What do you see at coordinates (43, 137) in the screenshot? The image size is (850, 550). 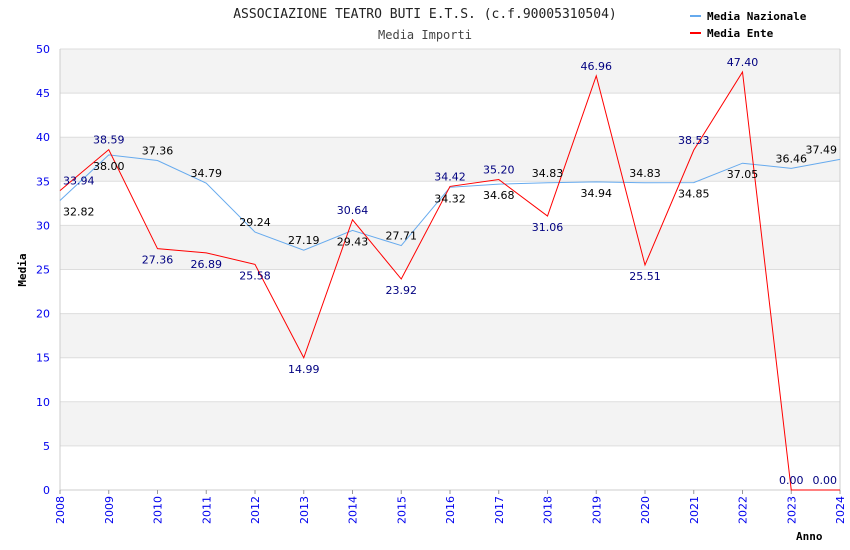 I see `y-tick-label: 40` at bounding box center [43, 137].